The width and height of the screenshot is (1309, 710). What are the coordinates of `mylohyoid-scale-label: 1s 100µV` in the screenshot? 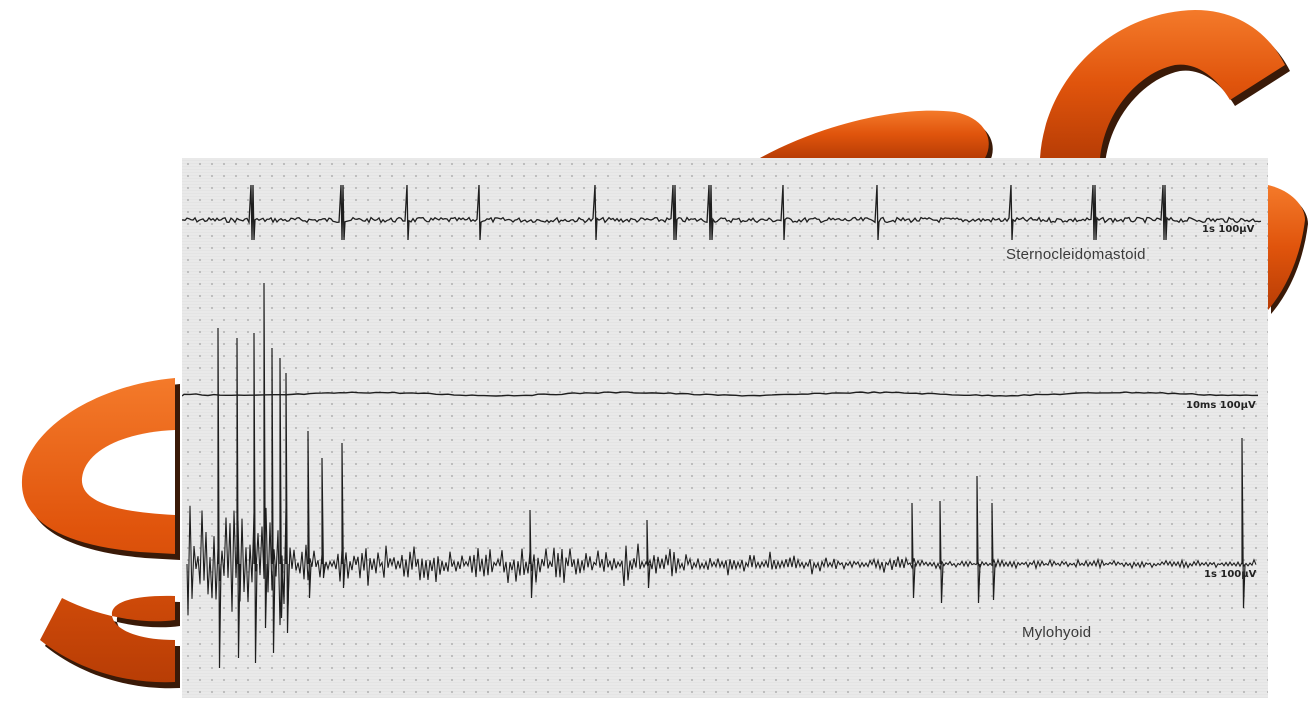 It's located at (1230, 574).